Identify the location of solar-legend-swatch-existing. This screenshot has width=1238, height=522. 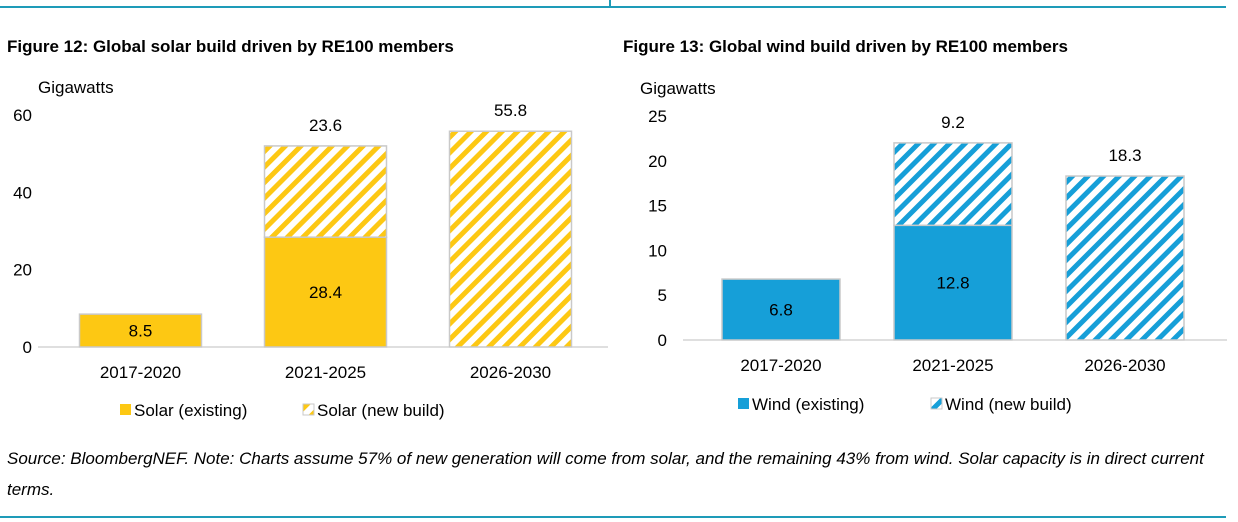
(125, 409).